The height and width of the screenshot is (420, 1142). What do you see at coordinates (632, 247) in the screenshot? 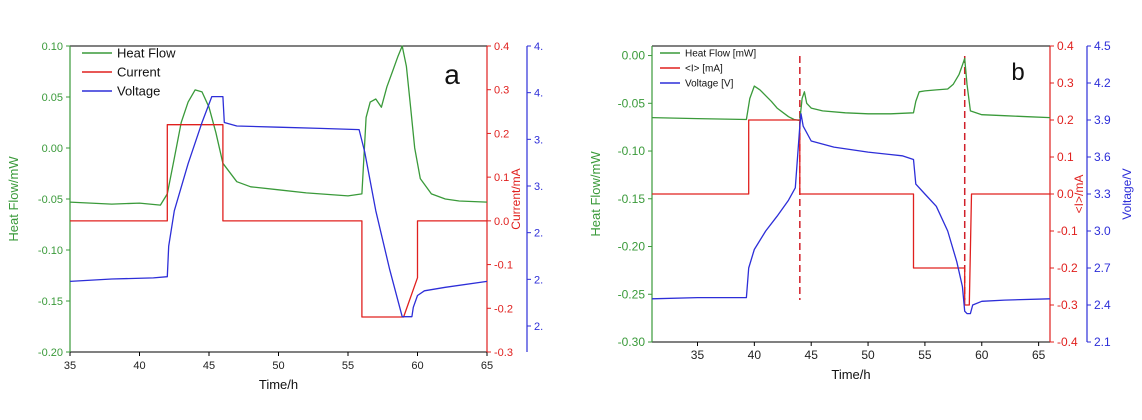
I see `y-left-tick-label-b: -0.20` at bounding box center [632, 247].